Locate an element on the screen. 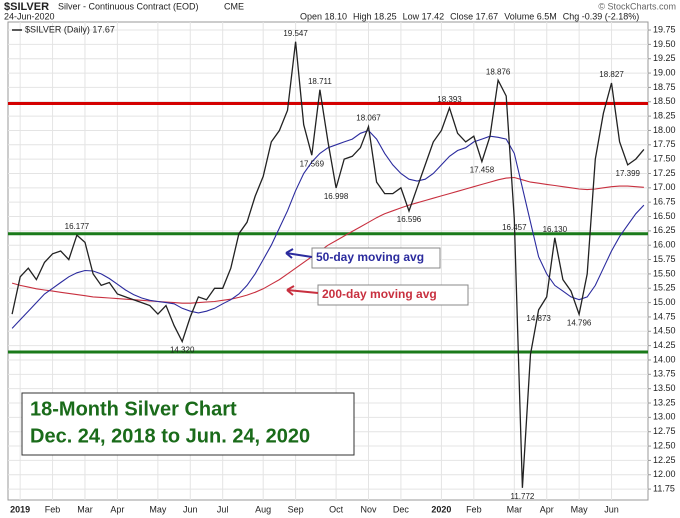 The width and height of the screenshot is (680, 518). quote-item: Low 17.42 is located at coordinates (424, 16).